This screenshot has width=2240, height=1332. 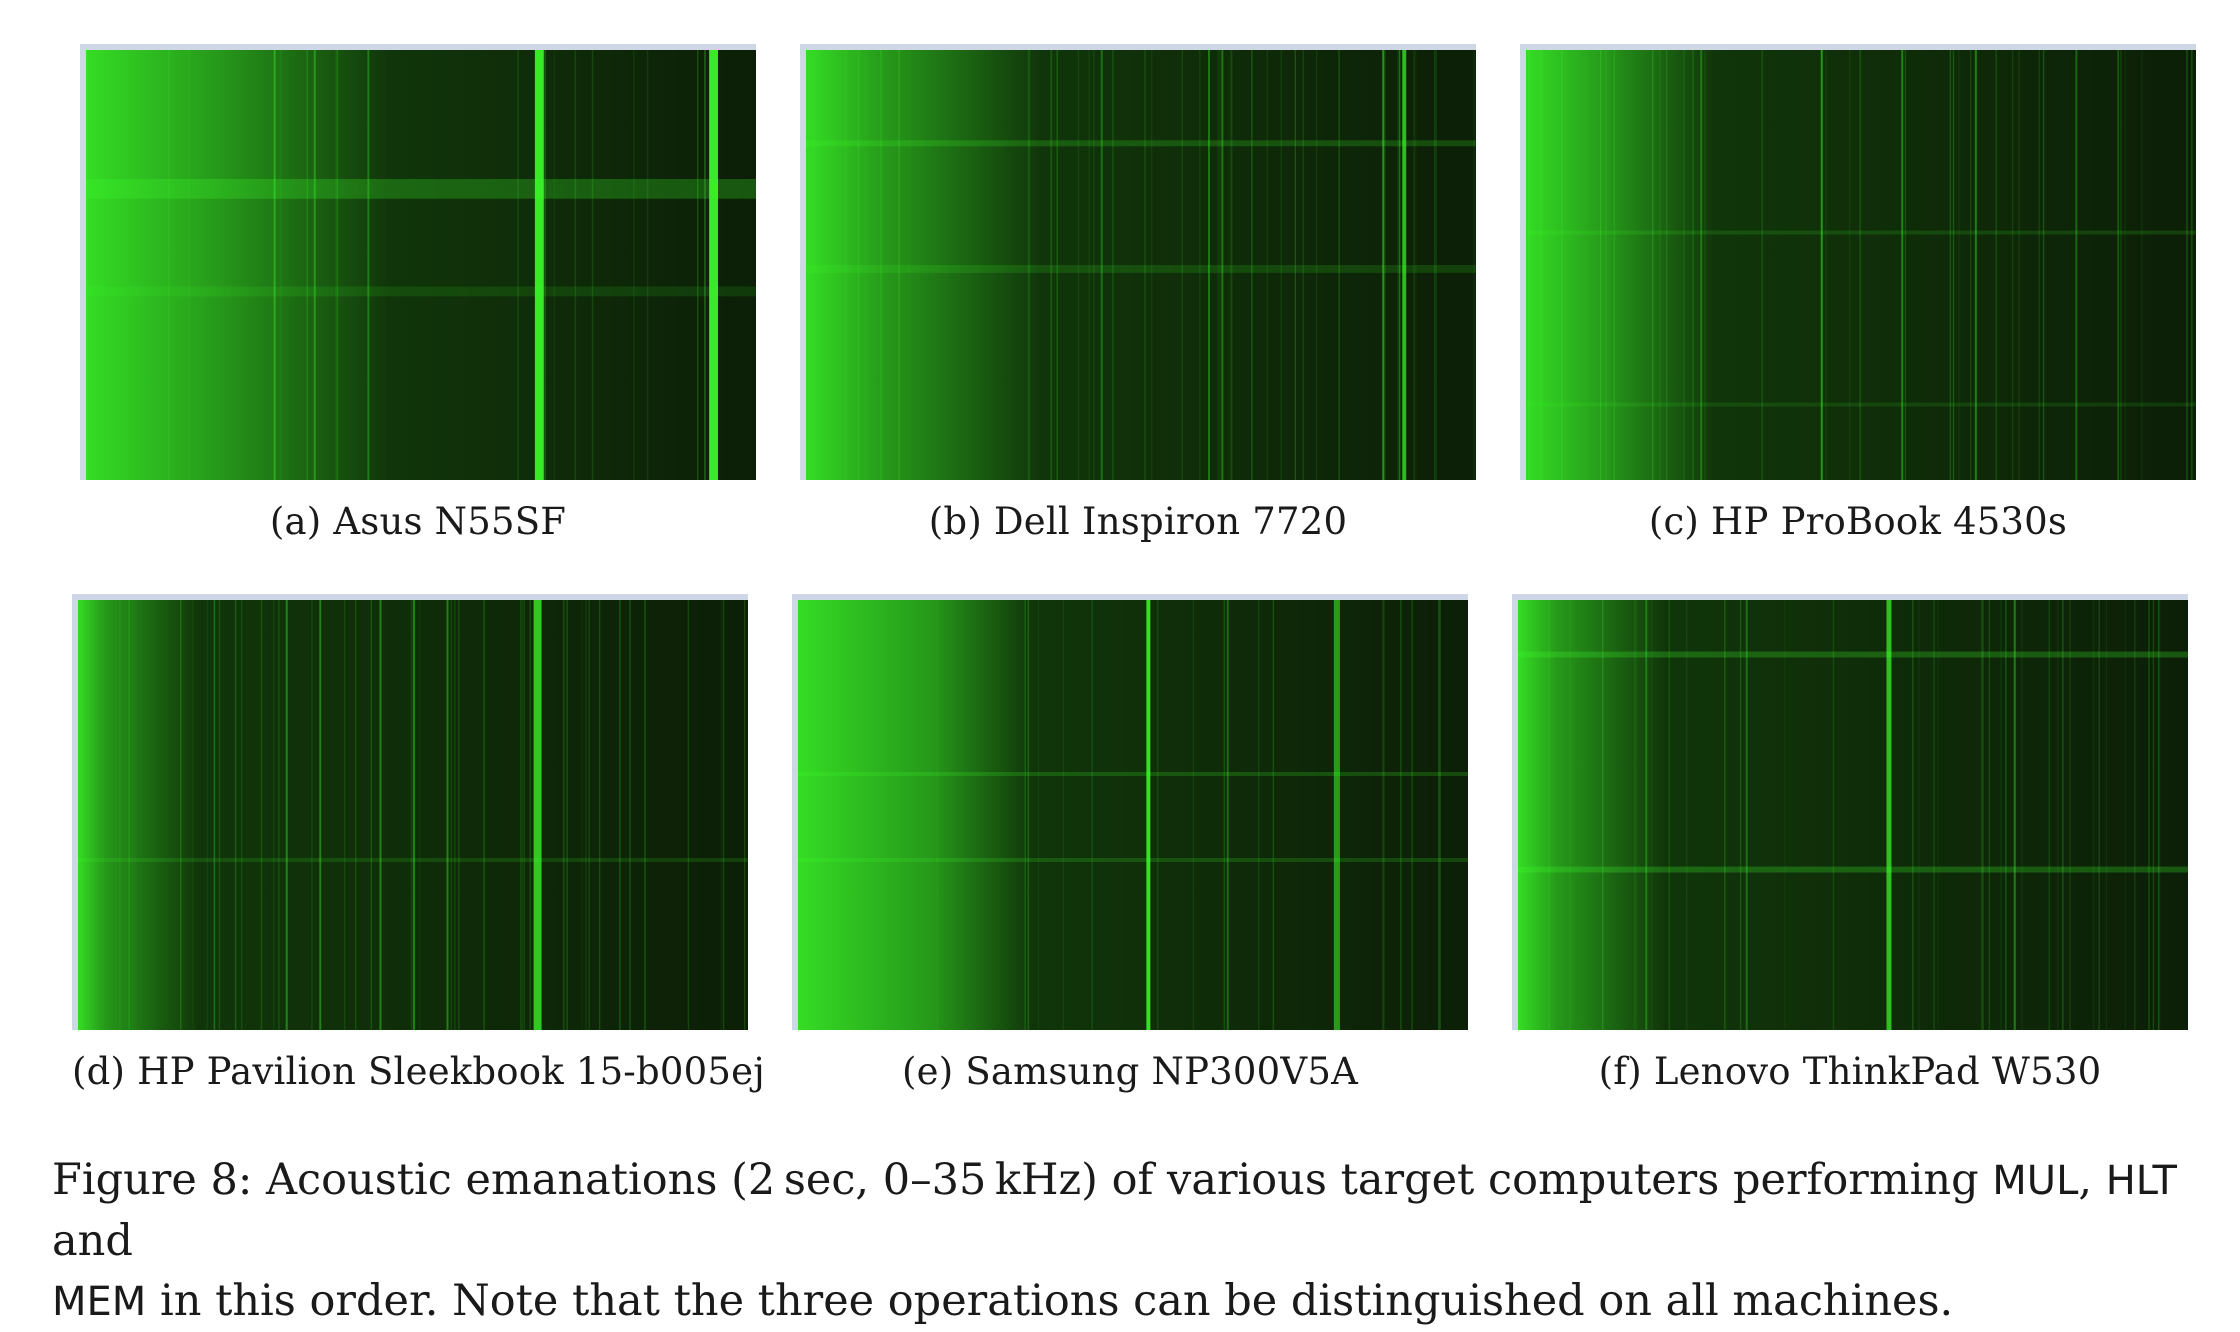 I want to click on spectrogram-b, so click(x=1138, y=262).